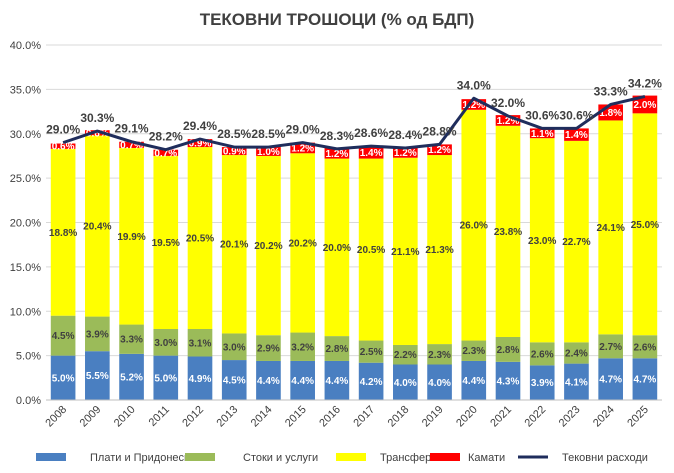 The height and width of the screenshot is (473, 674). What do you see at coordinates (645, 83) in the screenshot?
I see `total-label: 34.2%` at bounding box center [645, 83].